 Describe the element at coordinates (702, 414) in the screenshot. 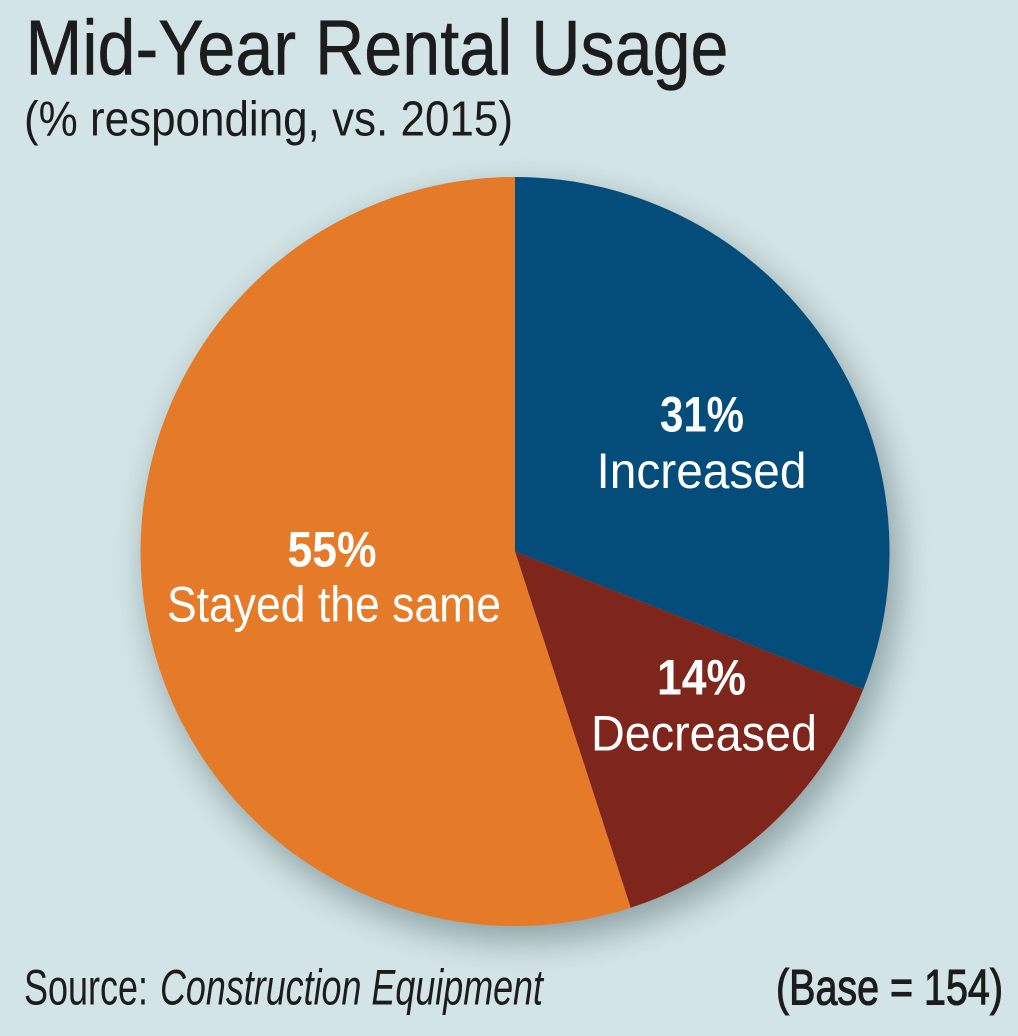

I see `svg-text: 31%` at that location.